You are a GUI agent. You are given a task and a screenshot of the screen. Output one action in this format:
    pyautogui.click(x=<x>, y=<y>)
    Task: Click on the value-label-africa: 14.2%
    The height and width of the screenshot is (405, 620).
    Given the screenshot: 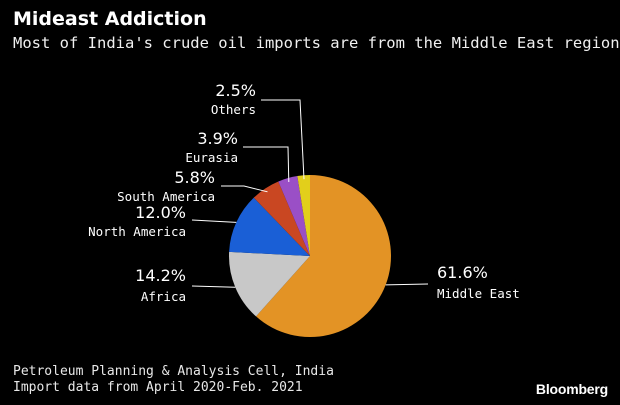 What is the action you would take?
    pyautogui.click(x=160, y=275)
    